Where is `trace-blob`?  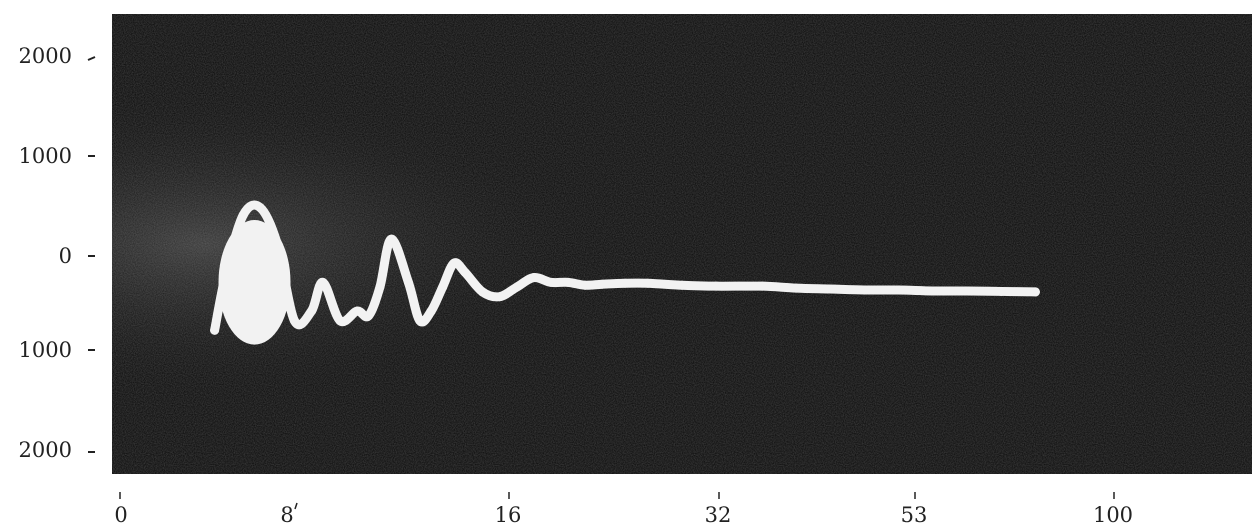 trace-blob is located at coordinates (254, 282).